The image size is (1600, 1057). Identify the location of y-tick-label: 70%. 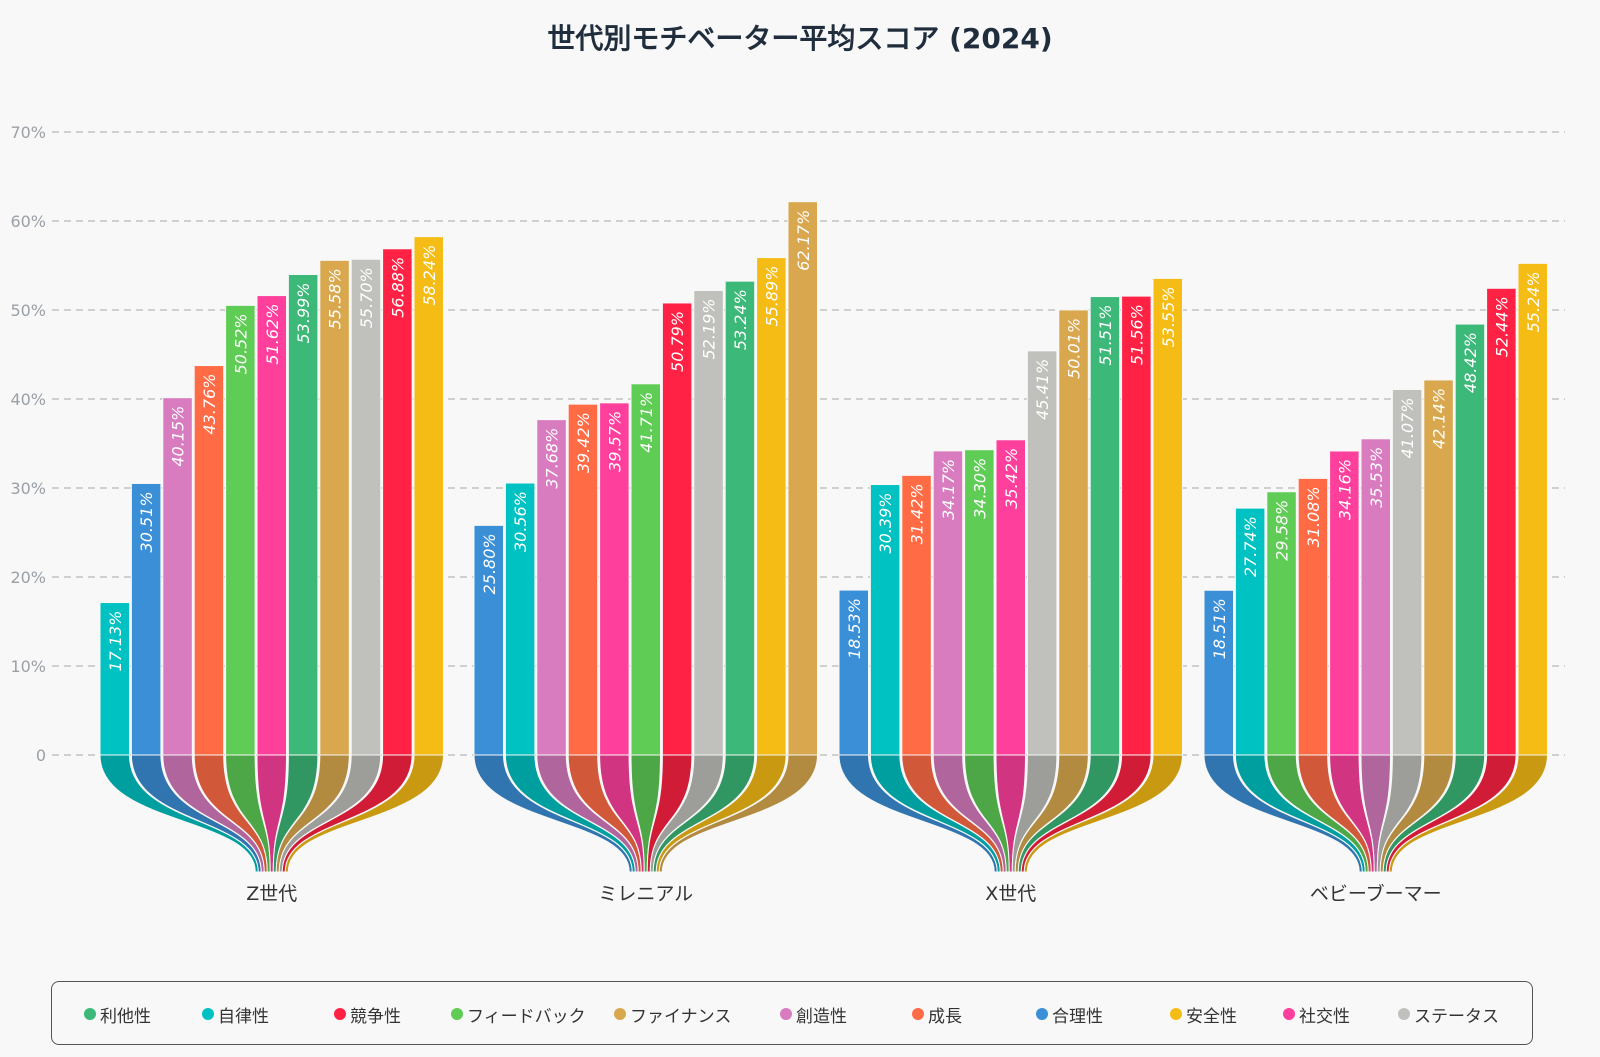
(28, 132).